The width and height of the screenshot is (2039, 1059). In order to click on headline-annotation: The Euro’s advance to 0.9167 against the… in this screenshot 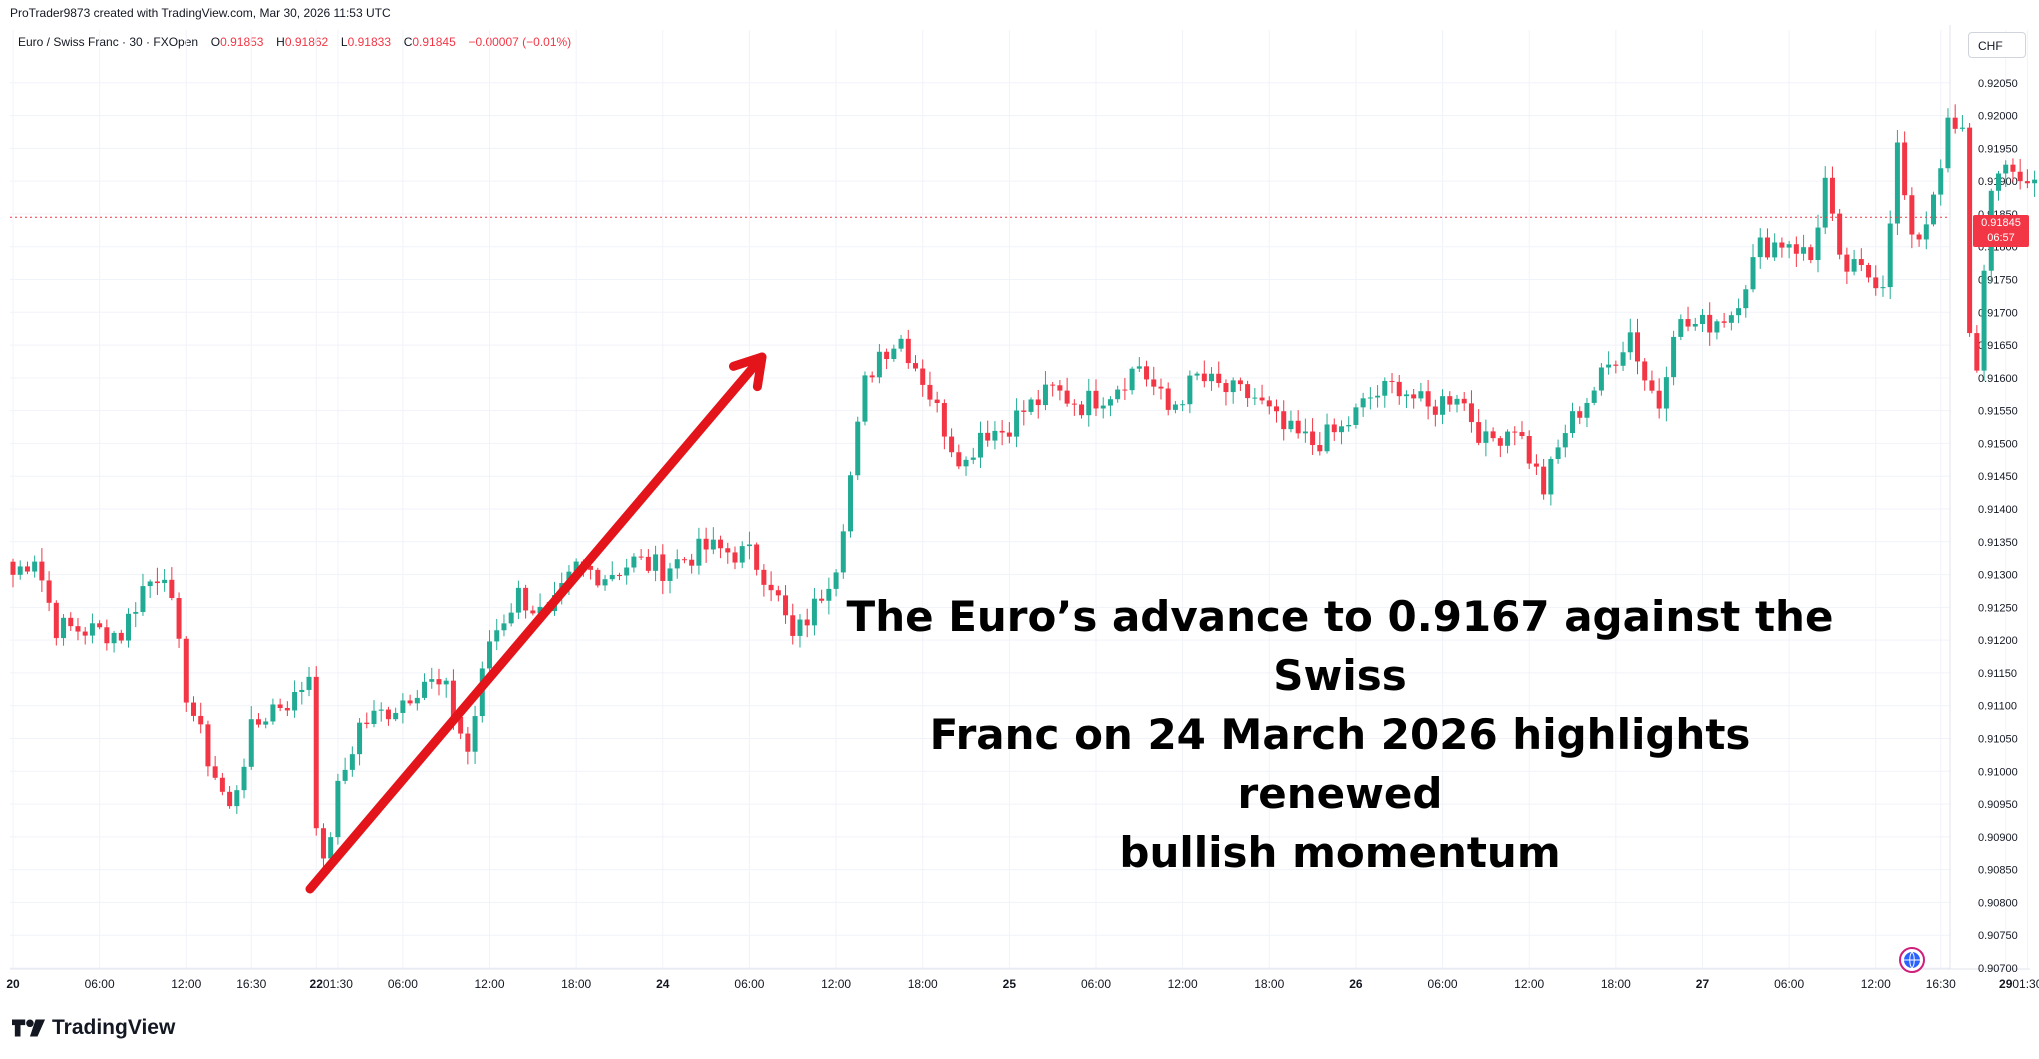, I will do `click(1340, 734)`.